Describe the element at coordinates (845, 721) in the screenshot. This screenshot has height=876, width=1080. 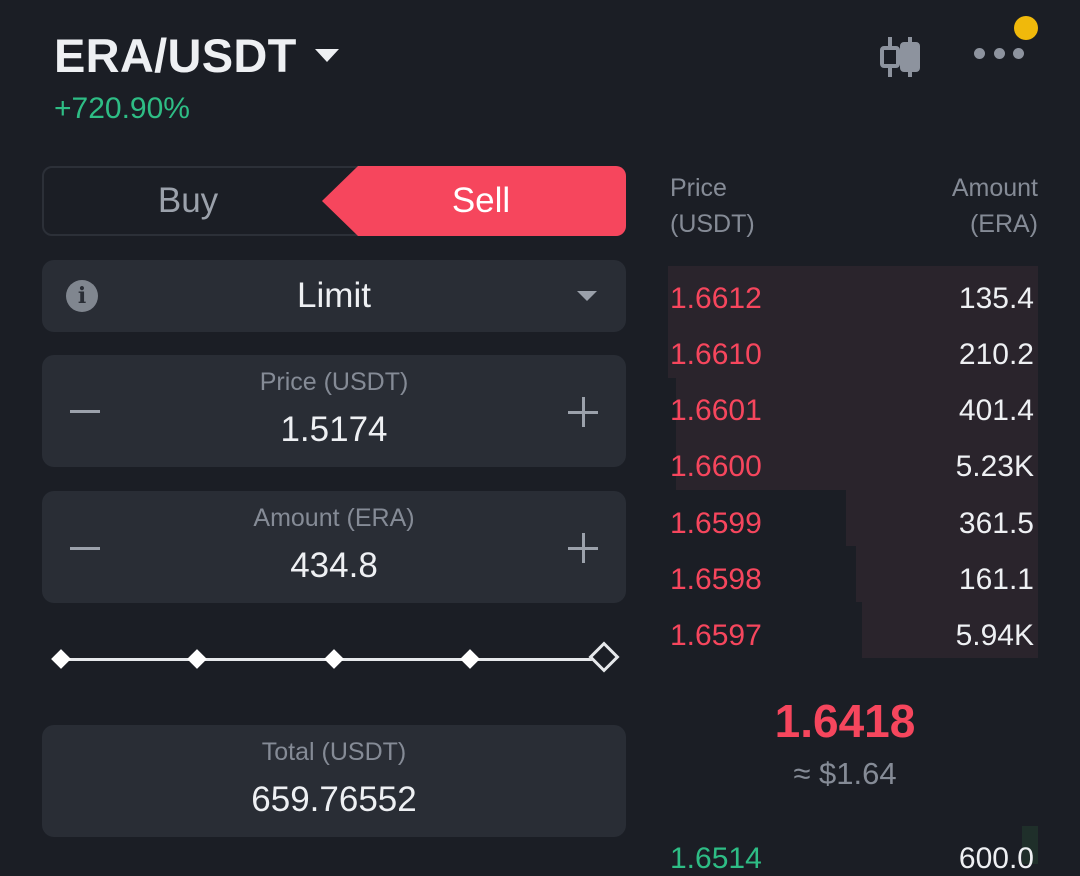
I see `last-price: 1.6418` at that location.